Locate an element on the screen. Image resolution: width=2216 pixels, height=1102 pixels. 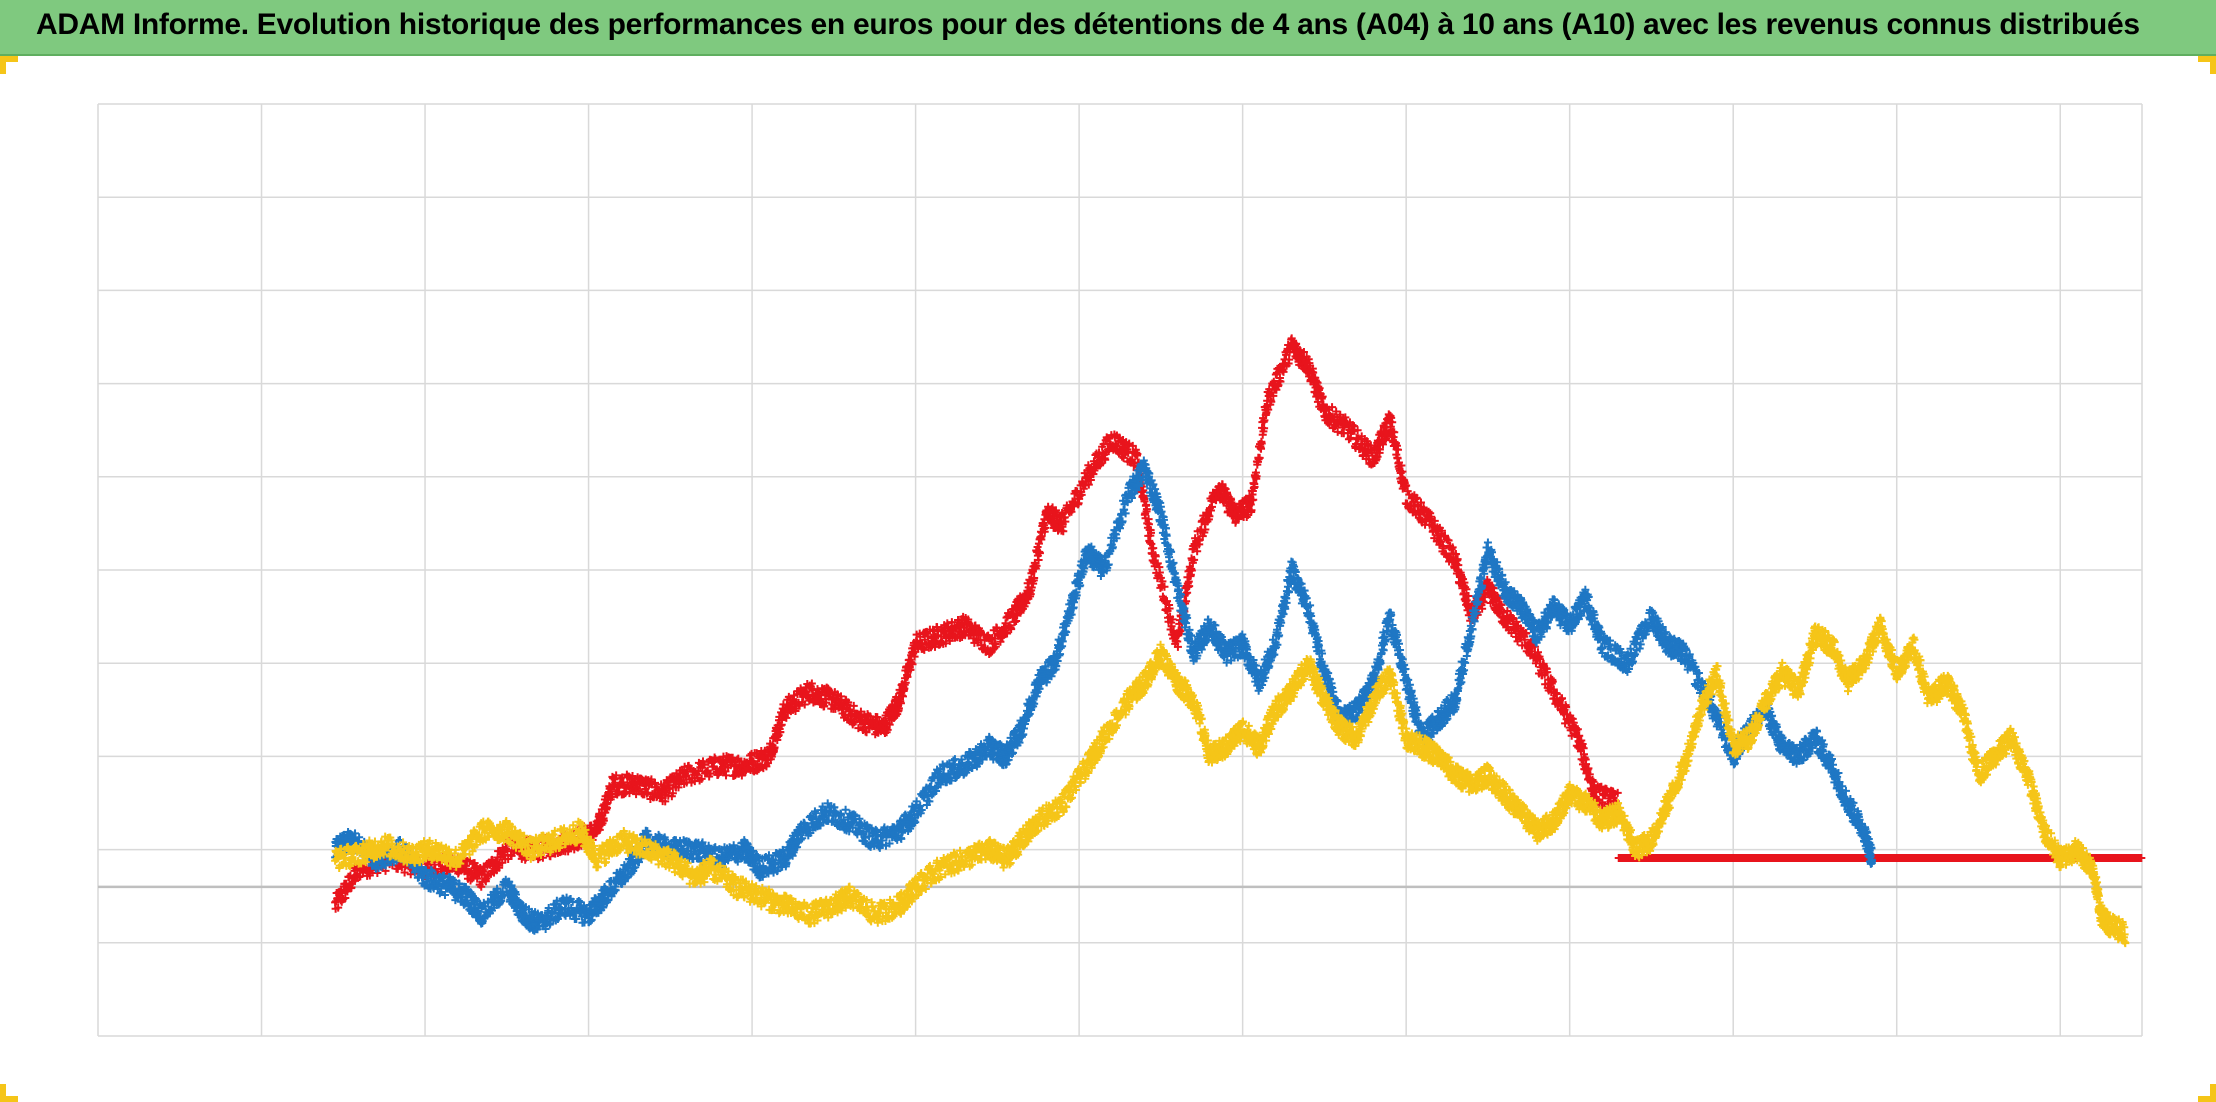
corner-accent-bottom-right is located at coordinates (2207, 1093).